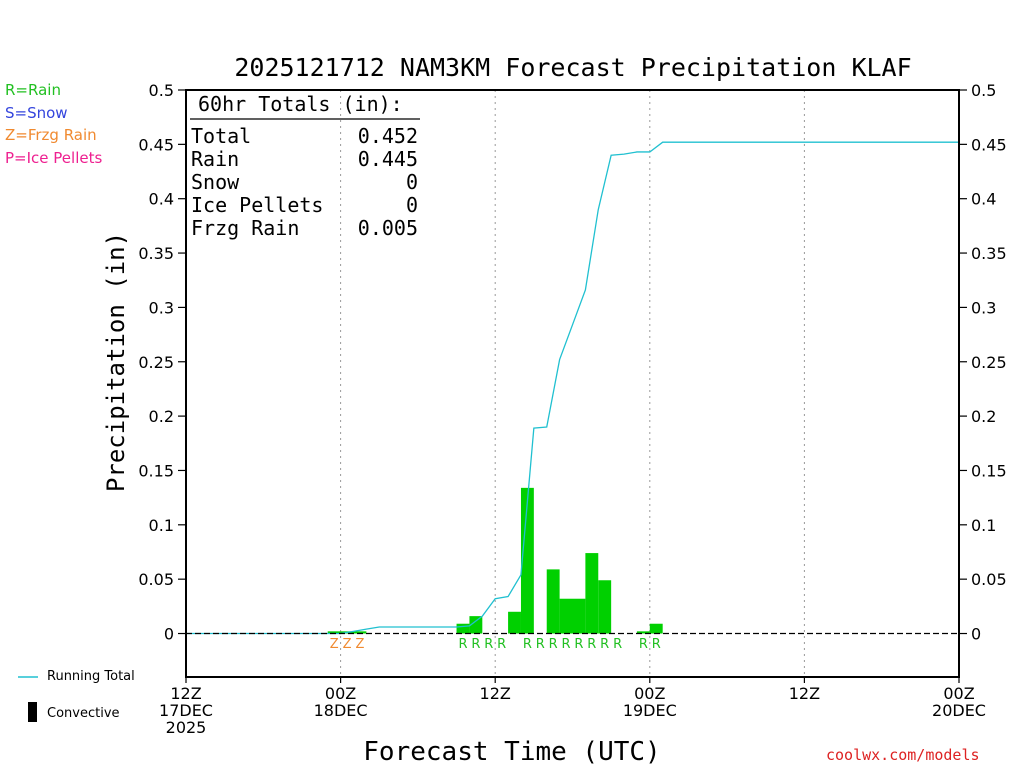  I want to click on legend-frzg-rain: Z=Frzg Rain, so click(51, 135).